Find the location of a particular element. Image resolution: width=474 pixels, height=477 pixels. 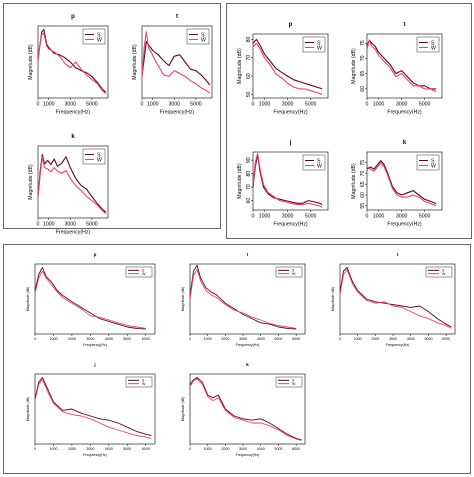

y-tick-label: 60 is located at coordinates (363, 89).